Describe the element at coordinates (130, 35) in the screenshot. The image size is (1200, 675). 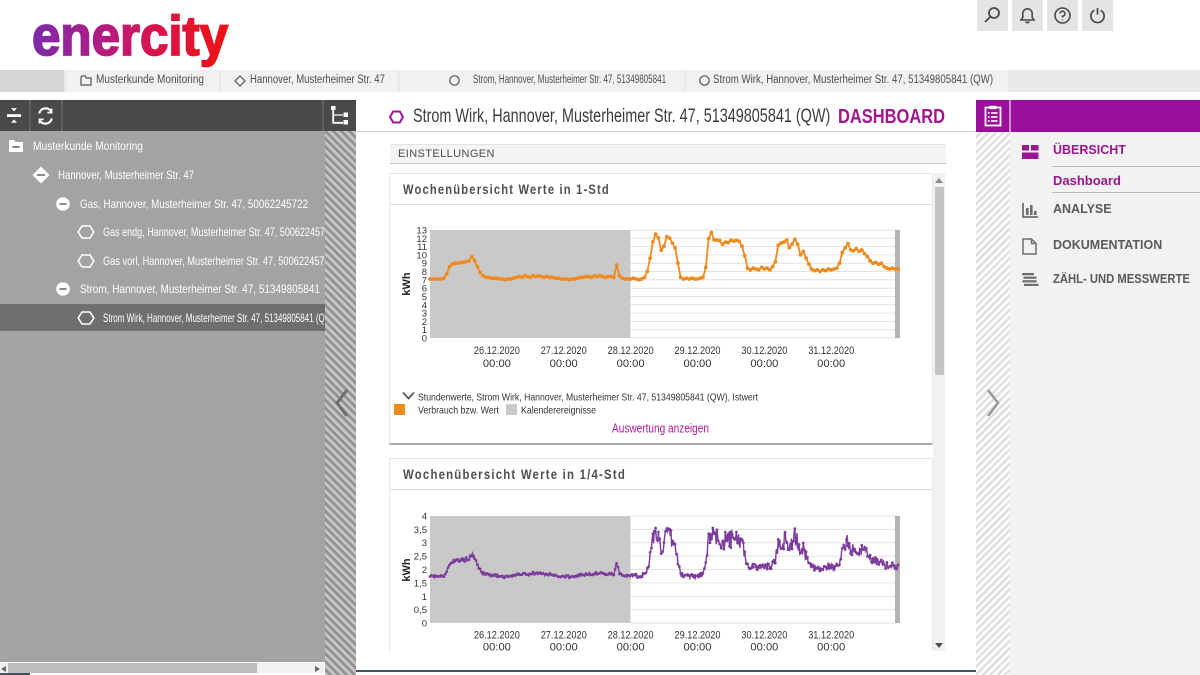
I see `svg-text: enercity` at that location.